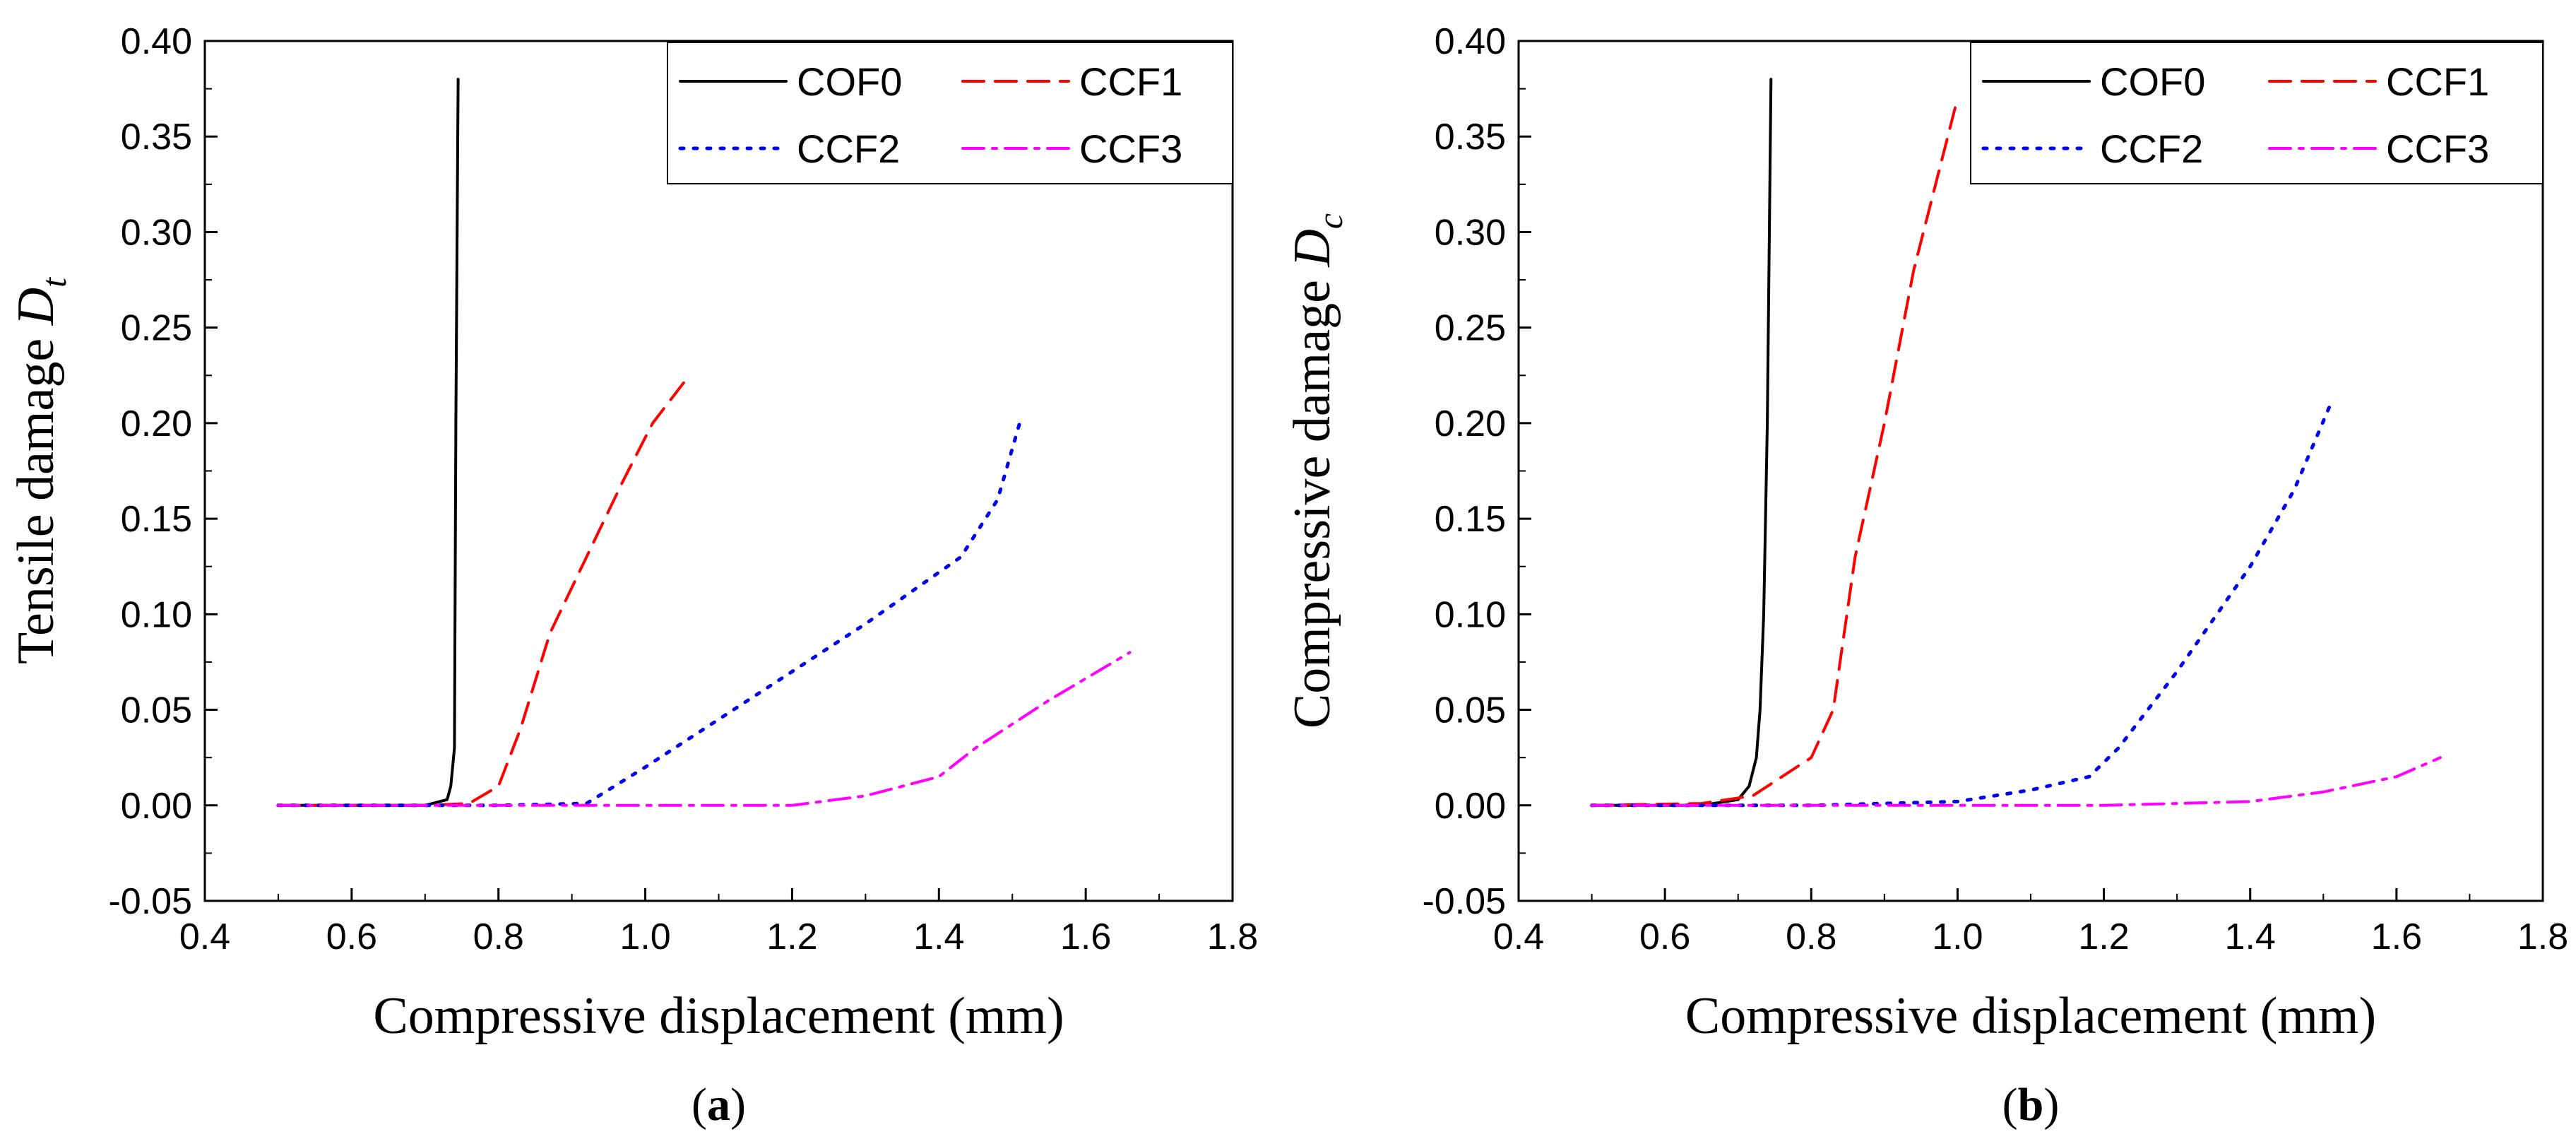 The image size is (2576, 1139). Describe the element at coordinates (36, 495) in the screenshot. I see `y-axis-title-text: Tensile damage` at that location.